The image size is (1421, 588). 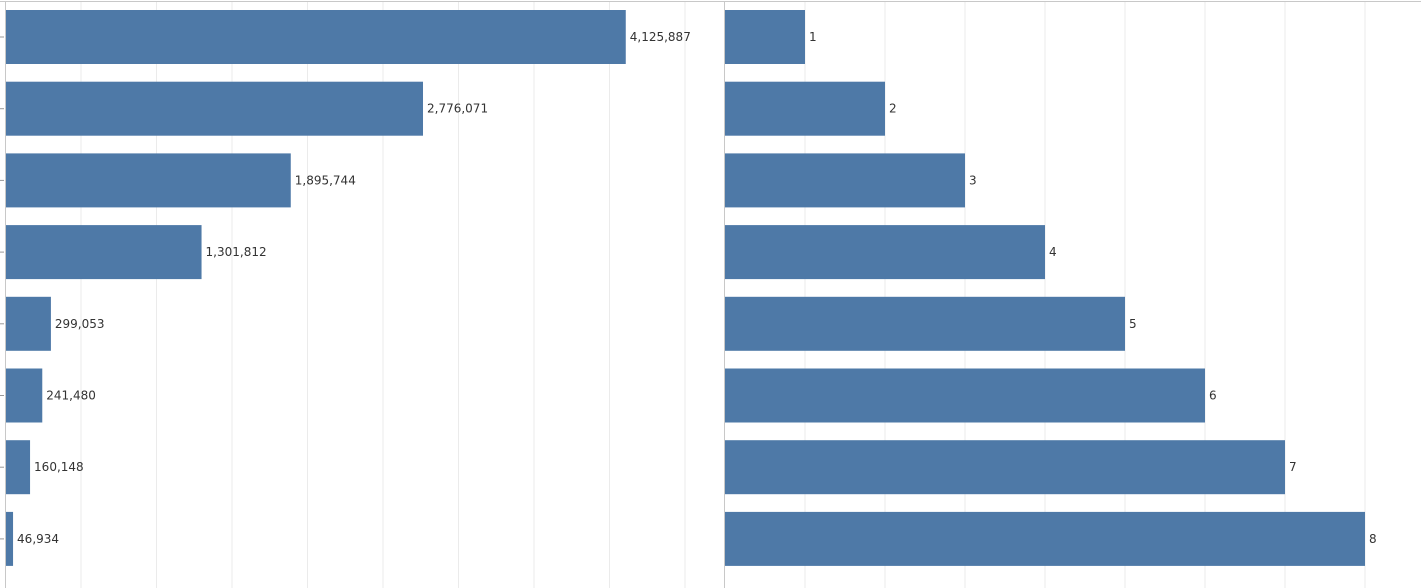 I want to click on bar-value-label: 8, so click(x=1373, y=539).